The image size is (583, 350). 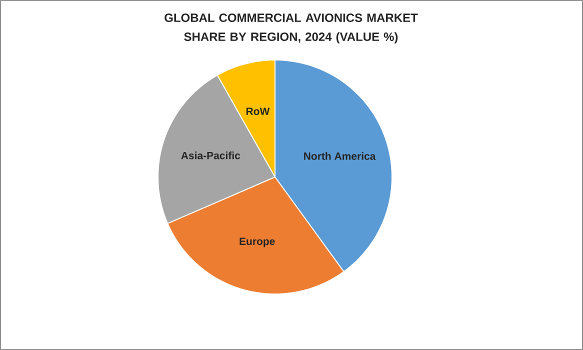 What do you see at coordinates (257, 243) in the screenshot?
I see `slice-label: Europe` at bounding box center [257, 243].